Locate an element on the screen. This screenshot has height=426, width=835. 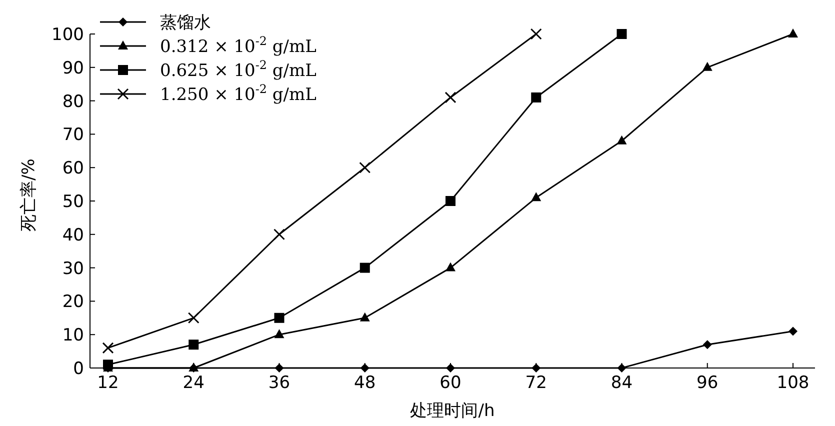
x-tick-label: 72 is located at coordinates (536, 383).